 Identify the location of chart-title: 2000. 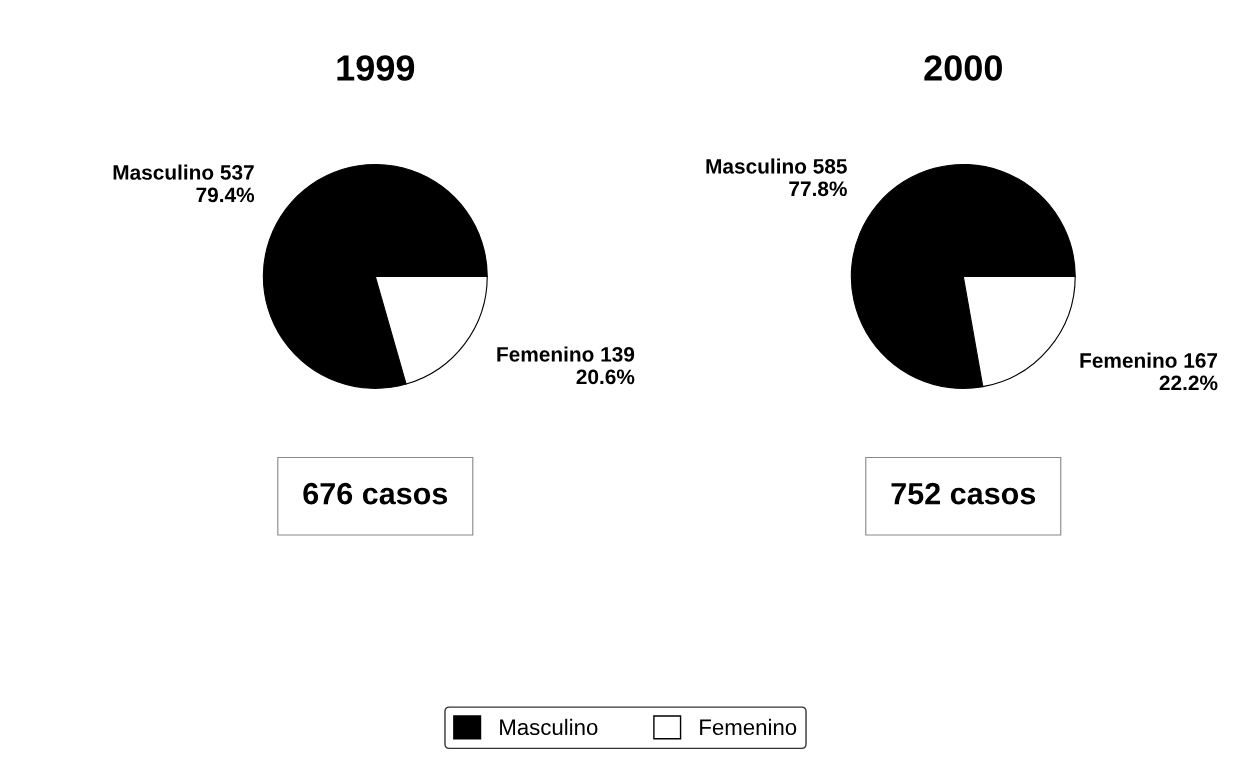
(963, 68).